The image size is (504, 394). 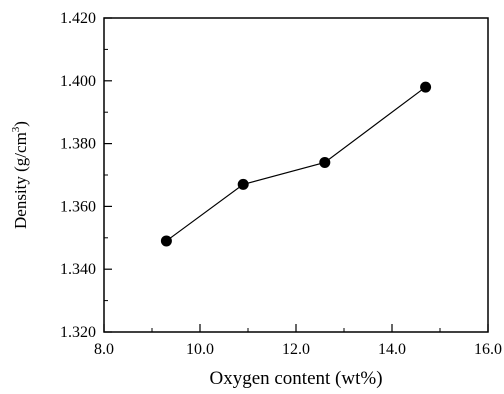 What do you see at coordinates (78, 18) in the screenshot?
I see `y-tick-label: 1.420` at bounding box center [78, 18].